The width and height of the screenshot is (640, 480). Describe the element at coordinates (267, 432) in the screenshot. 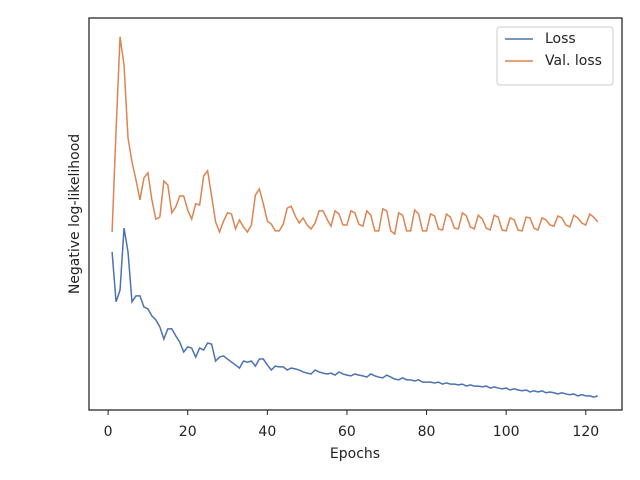

I see `x-tick-label: 40` at that location.